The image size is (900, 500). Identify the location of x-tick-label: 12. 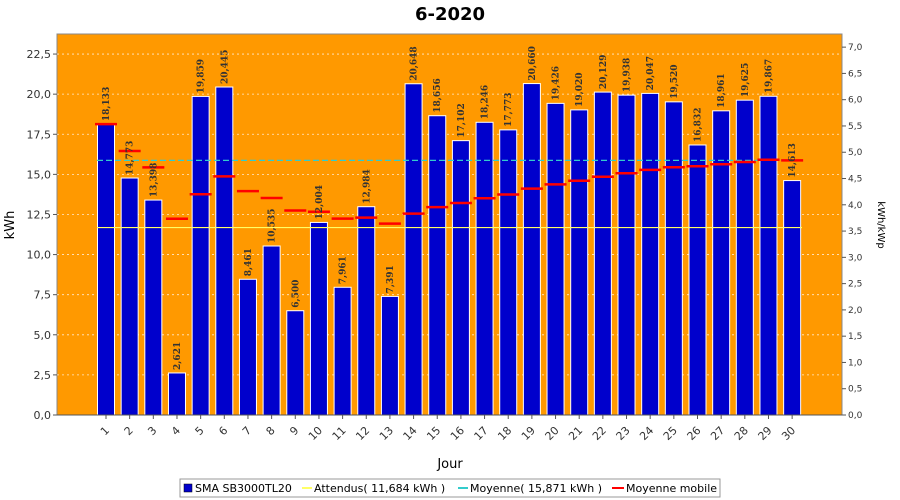
(362, 433).